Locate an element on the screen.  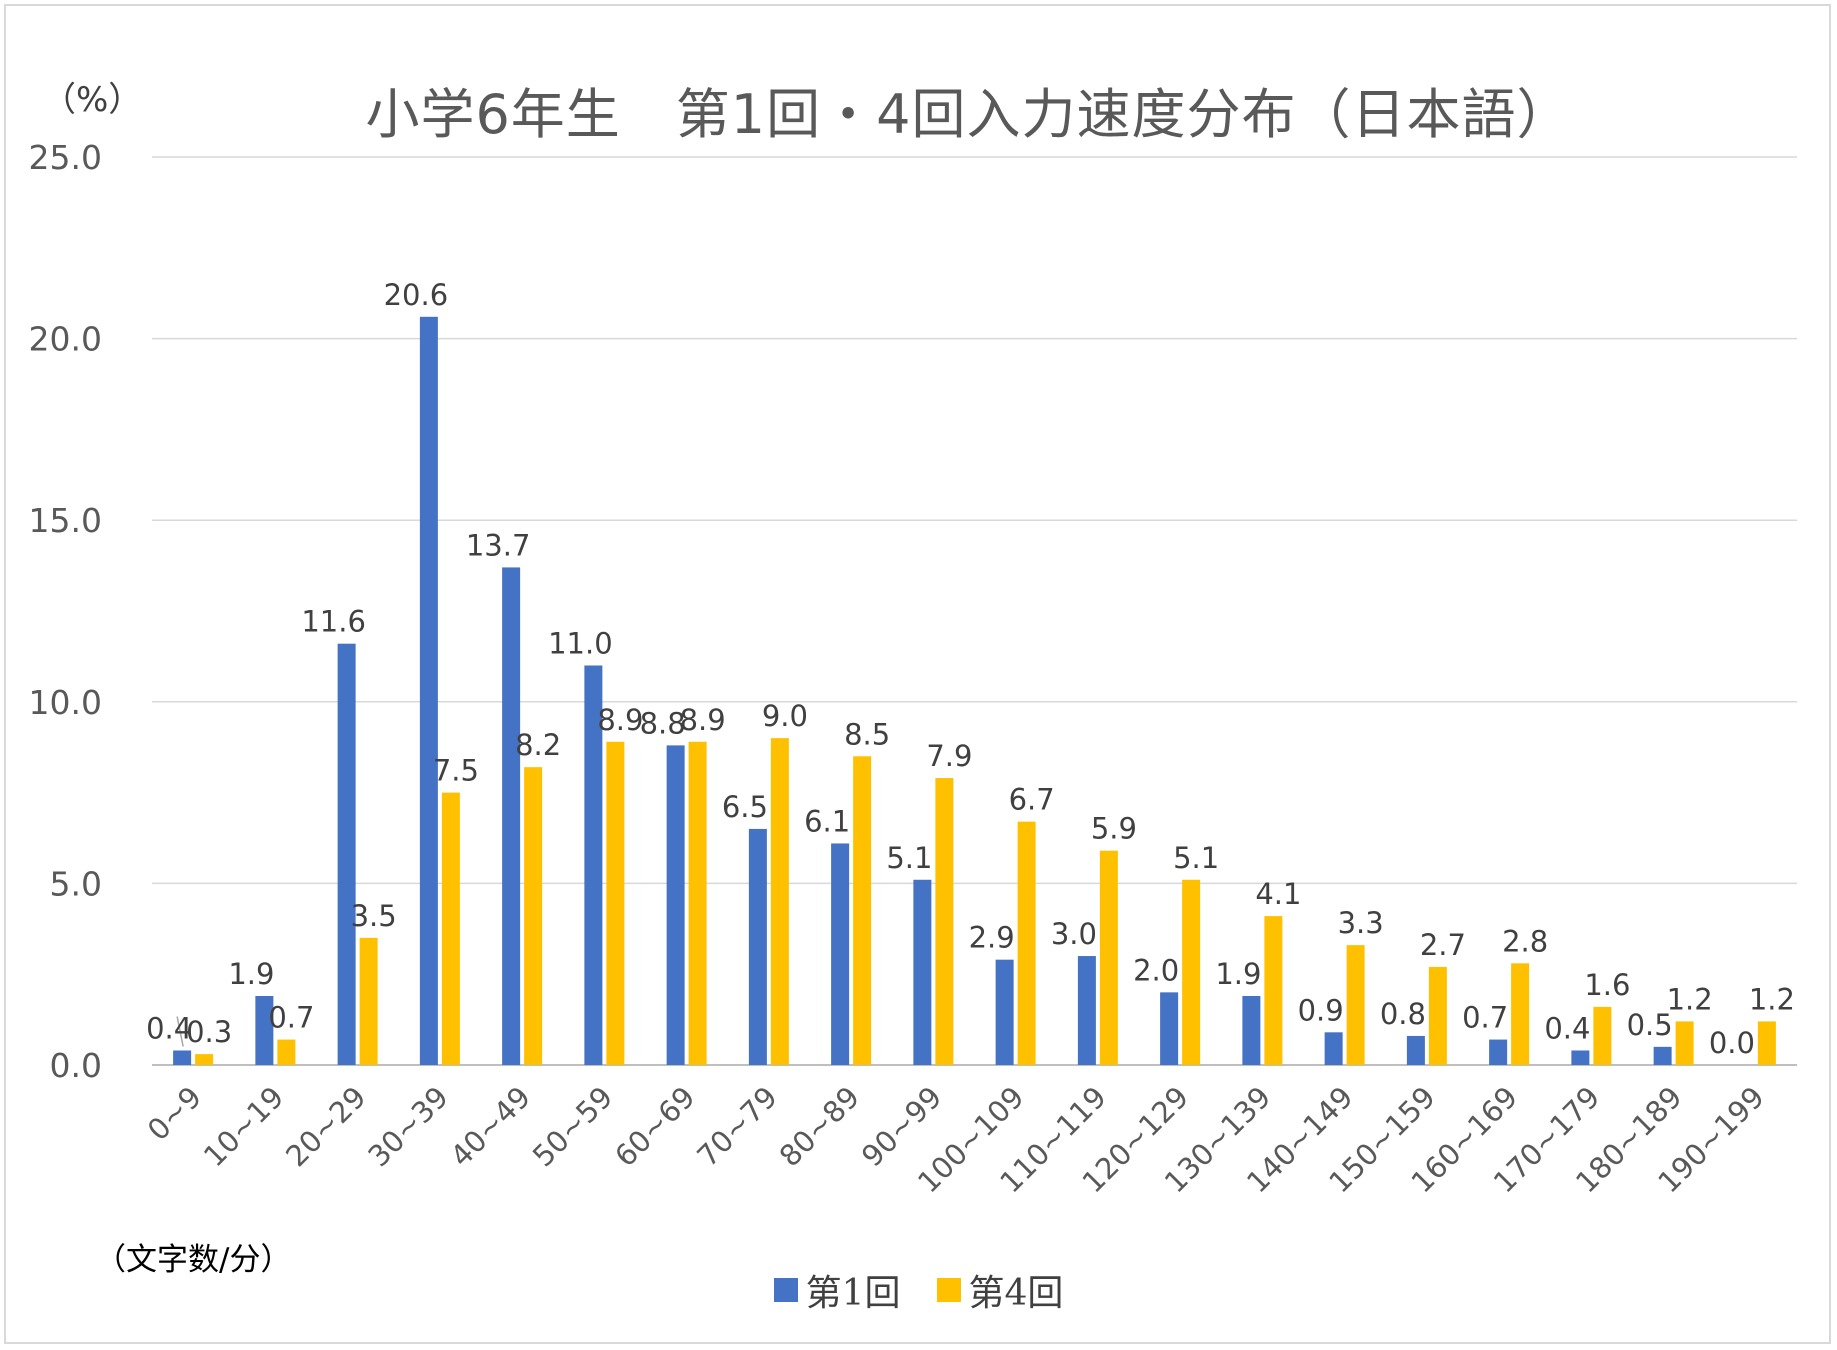
data-label-series-1: 0.0 is located at coordinates (1732, 1043).